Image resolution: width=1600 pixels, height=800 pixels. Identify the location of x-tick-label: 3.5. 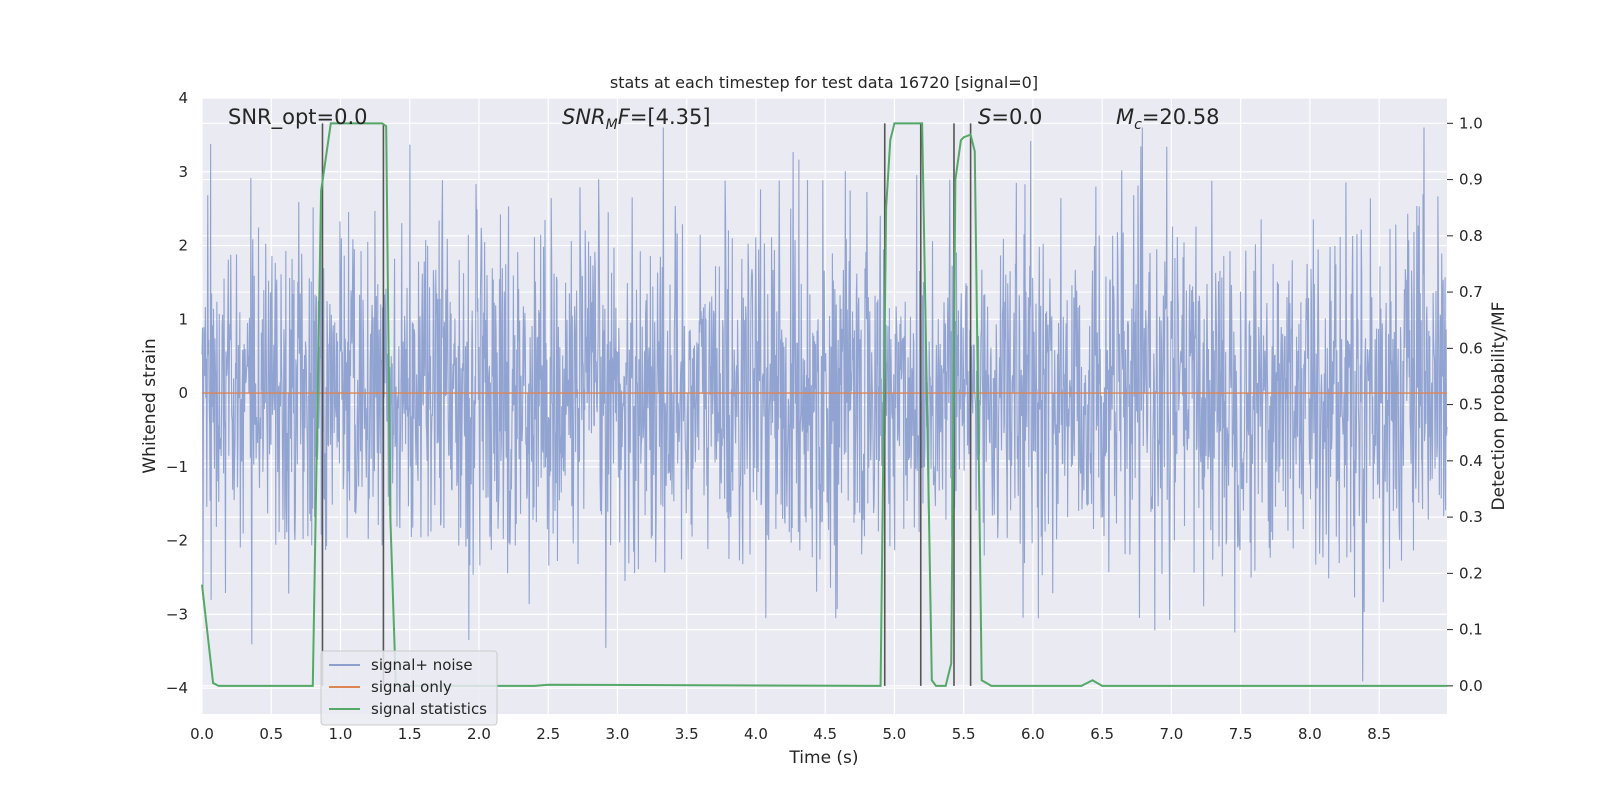
(687, 734).